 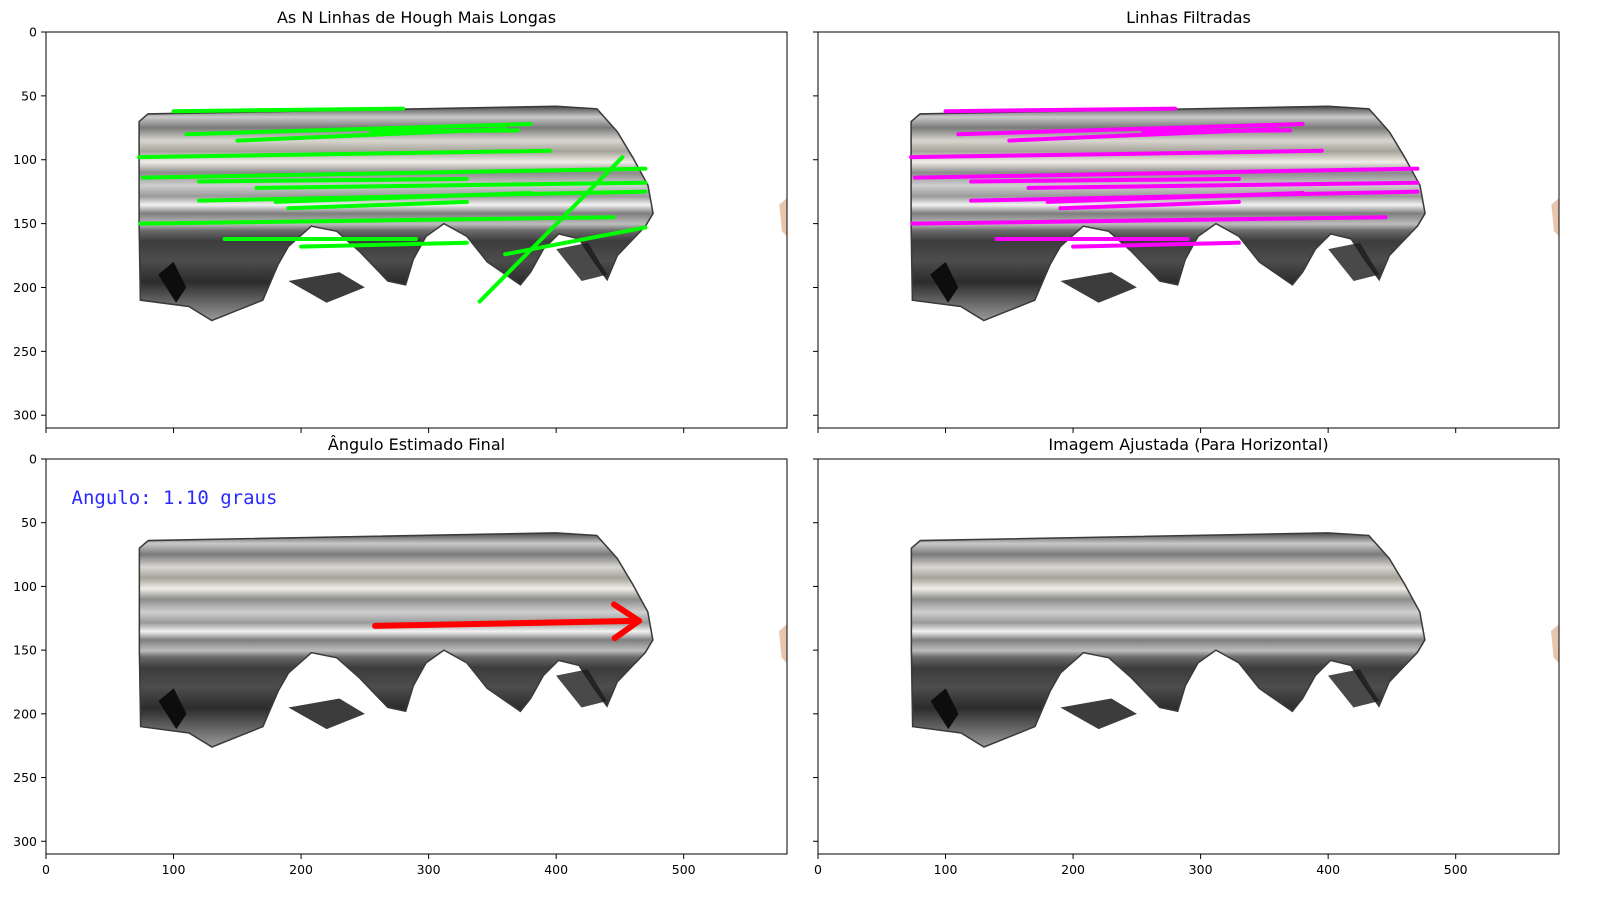 What do you see at coordinates (175, 498) in the screenshot?
I see `angle-annotation: Angulo: 1.10 graus` at bounding box center [175, 498].